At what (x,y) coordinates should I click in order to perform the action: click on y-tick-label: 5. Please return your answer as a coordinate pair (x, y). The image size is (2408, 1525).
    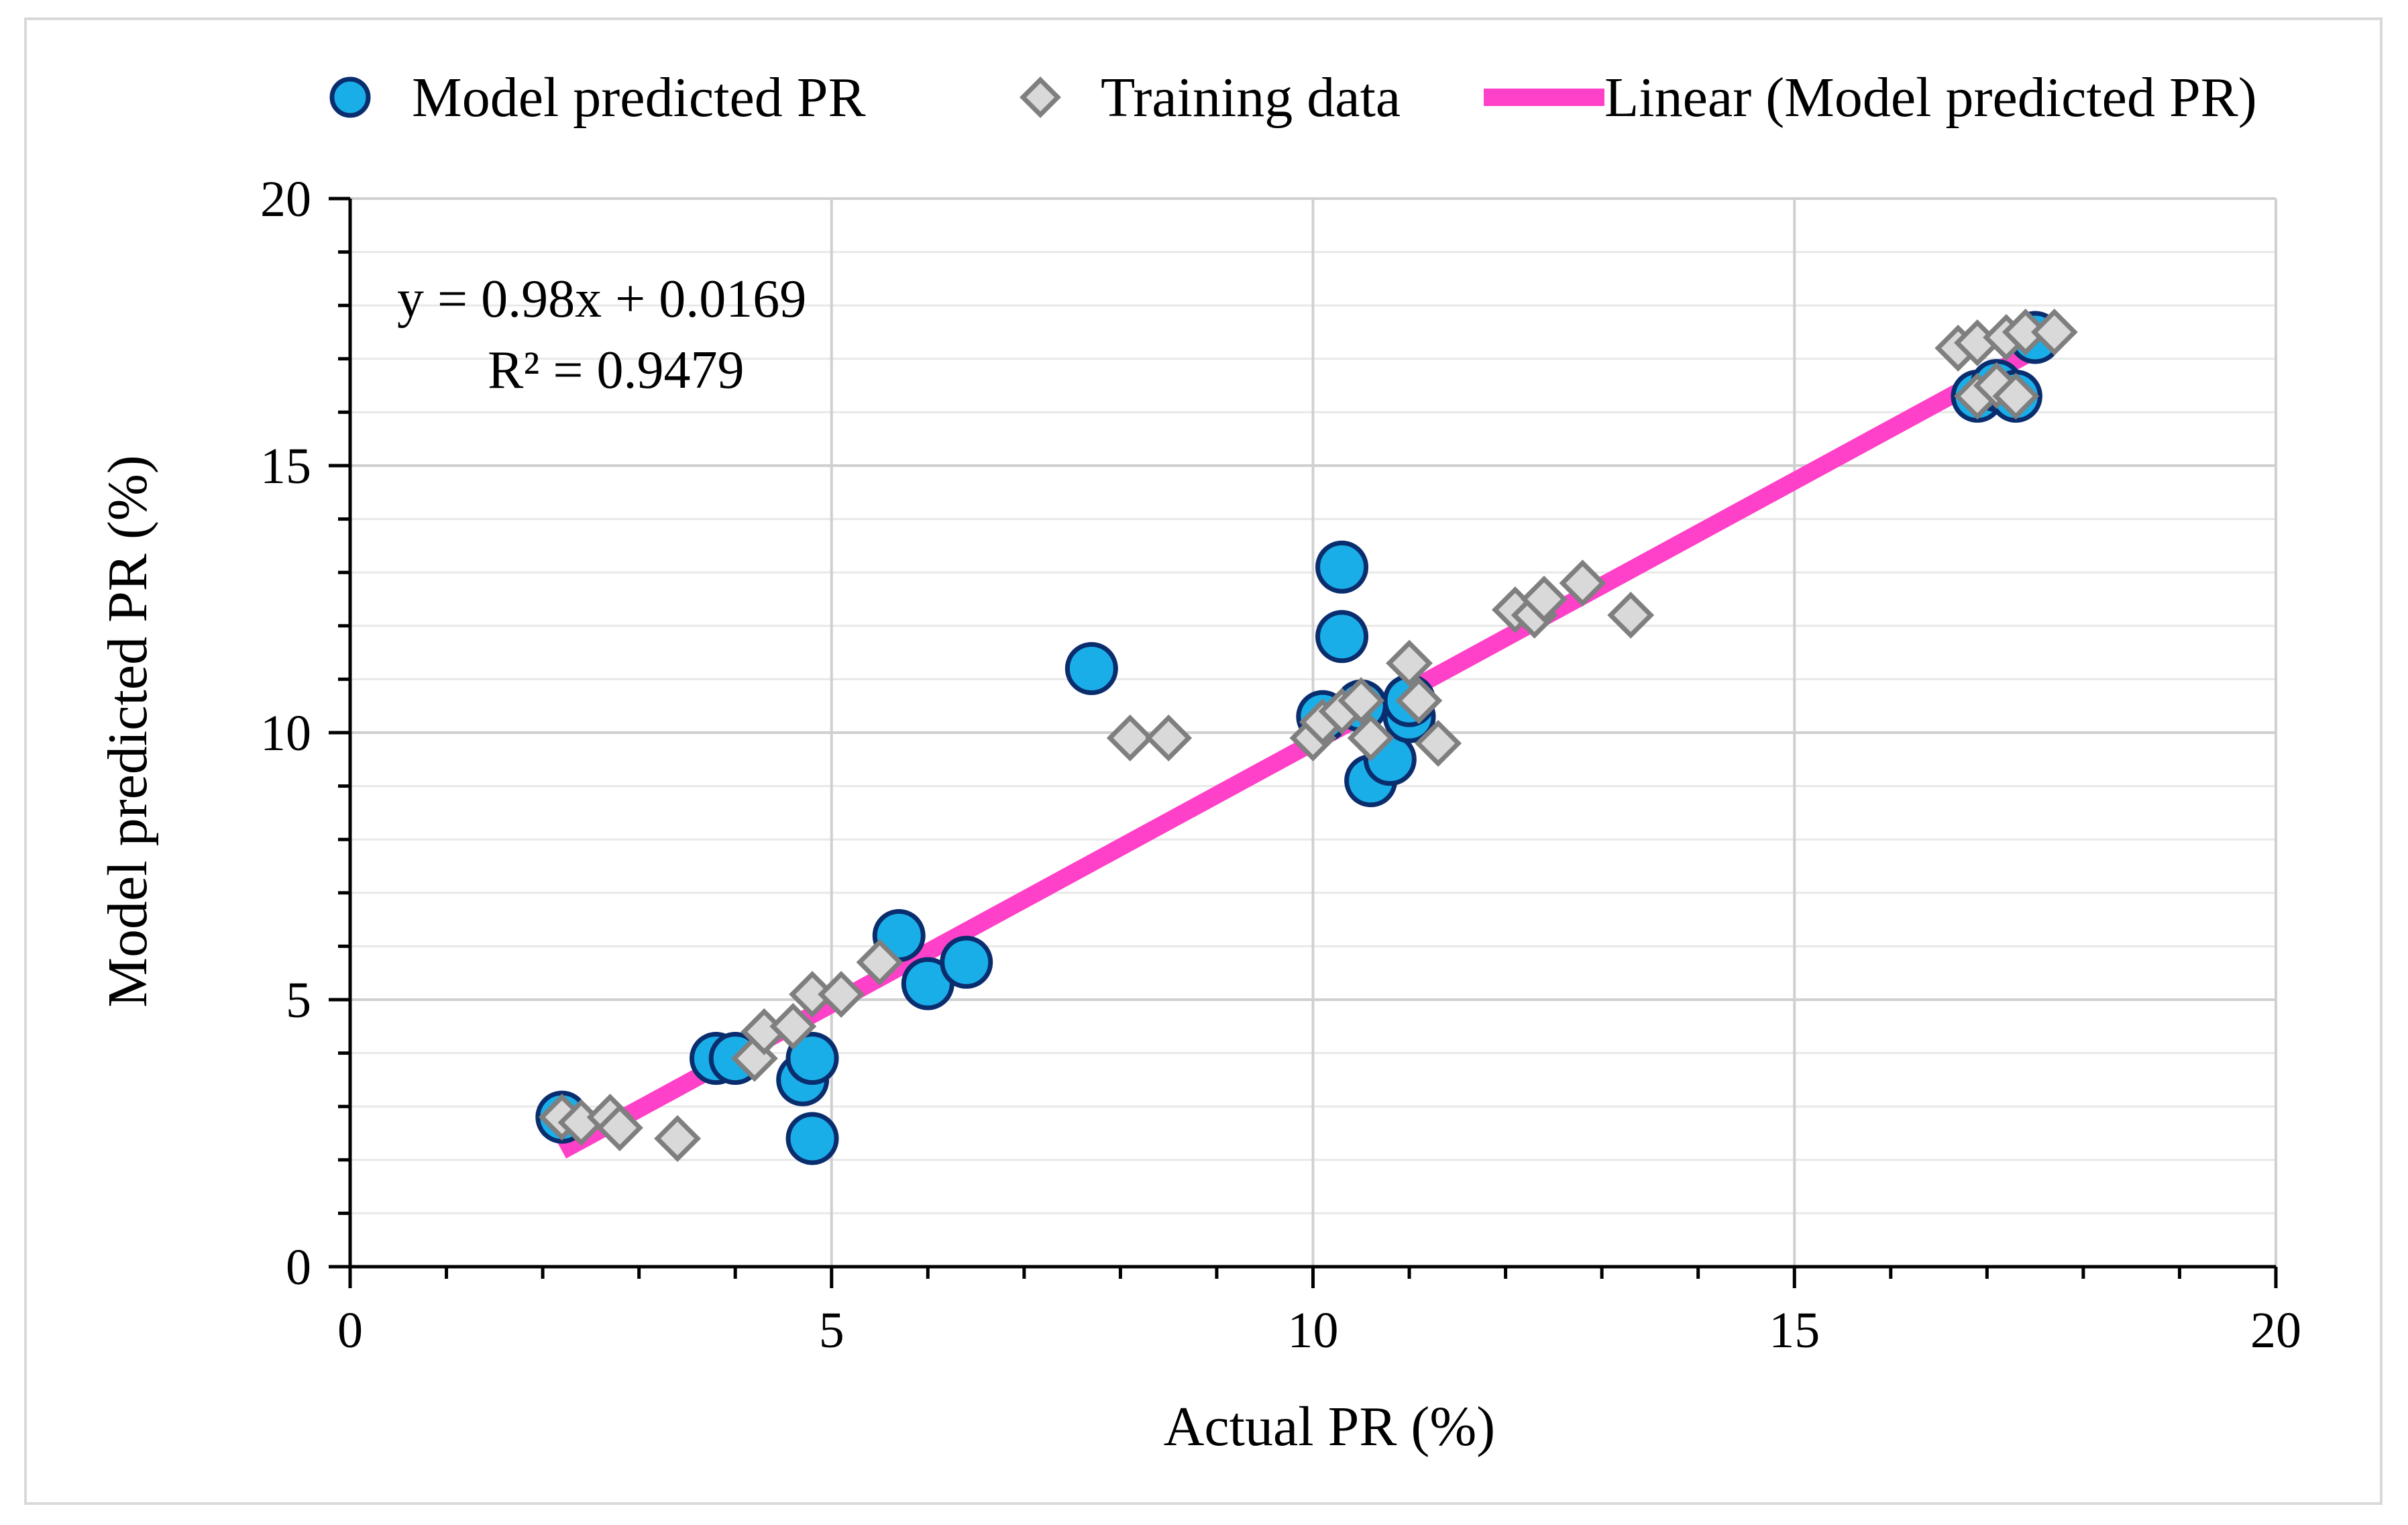
    Looking at the image, I should click on (298, 1000).